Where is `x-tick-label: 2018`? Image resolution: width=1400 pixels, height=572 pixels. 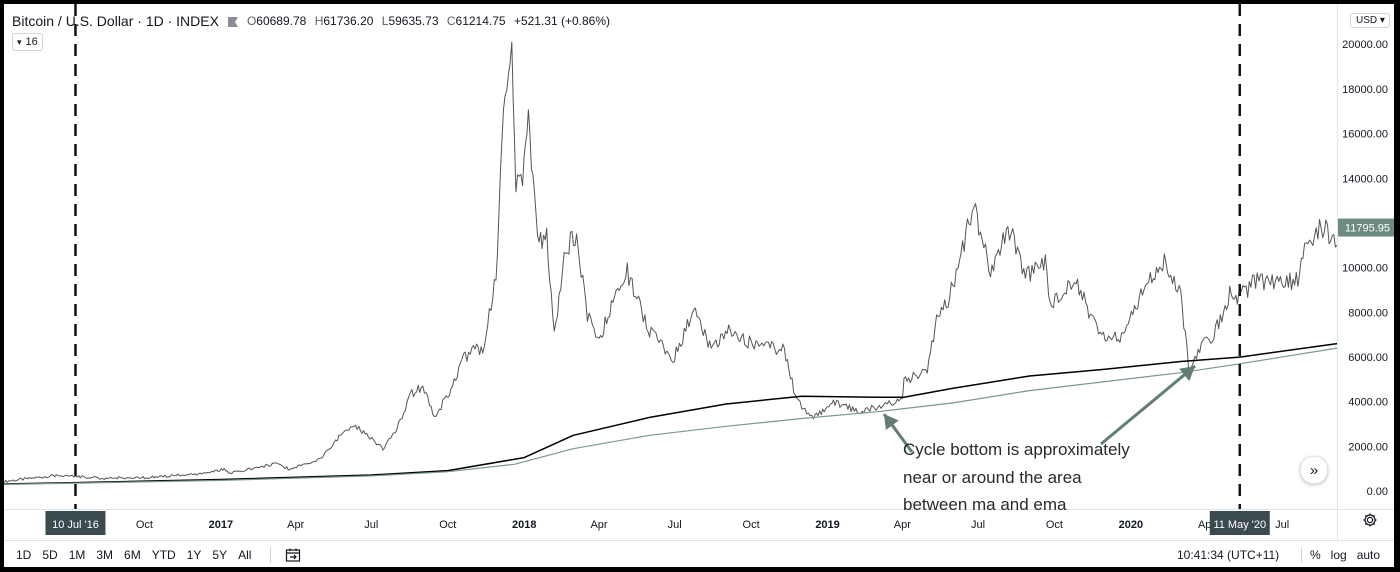
x-tick-label: 2018 is located at coordinates (524, 525).